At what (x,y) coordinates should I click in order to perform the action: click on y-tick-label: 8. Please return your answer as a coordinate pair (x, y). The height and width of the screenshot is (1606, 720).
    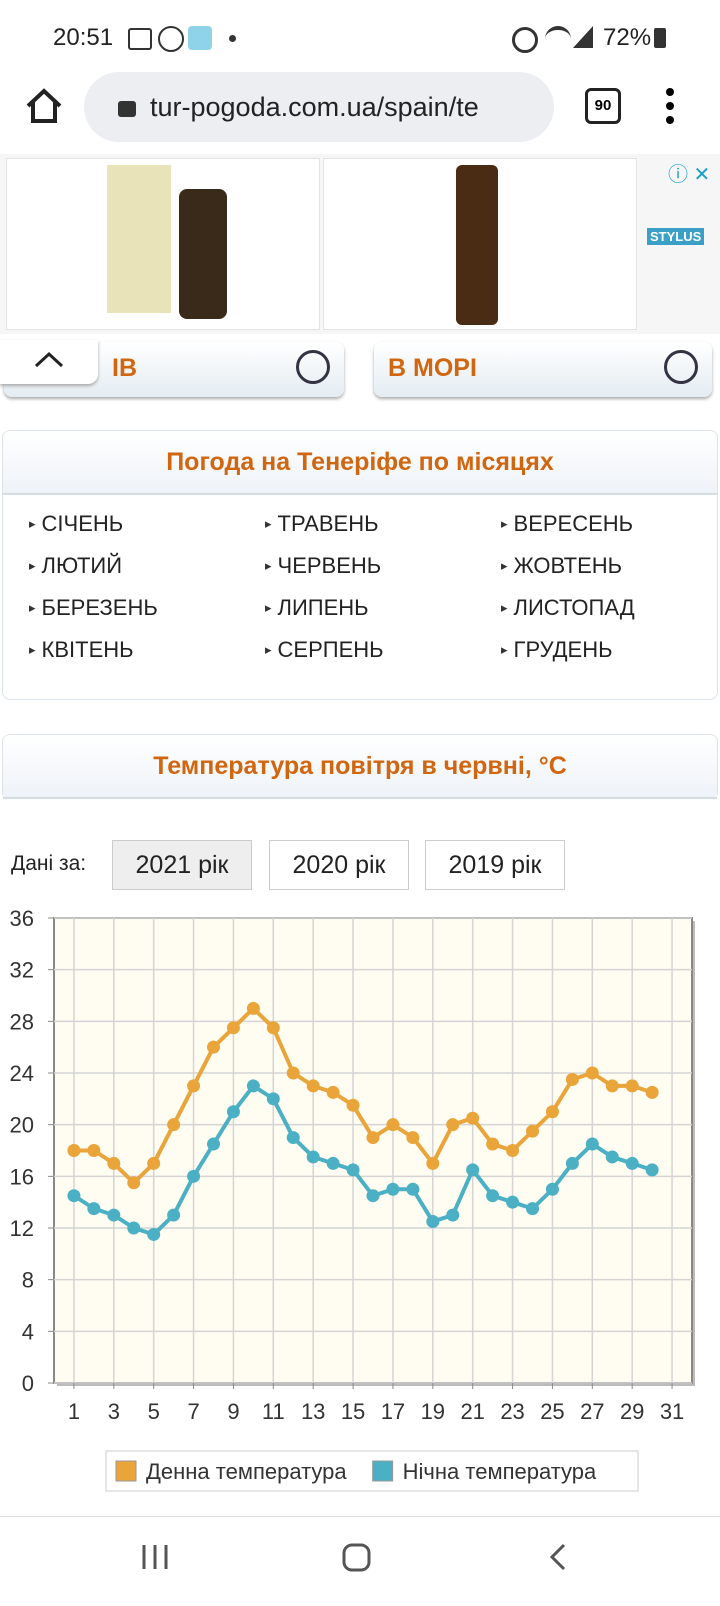
    Looking at the image, I should click on (28, 1280).